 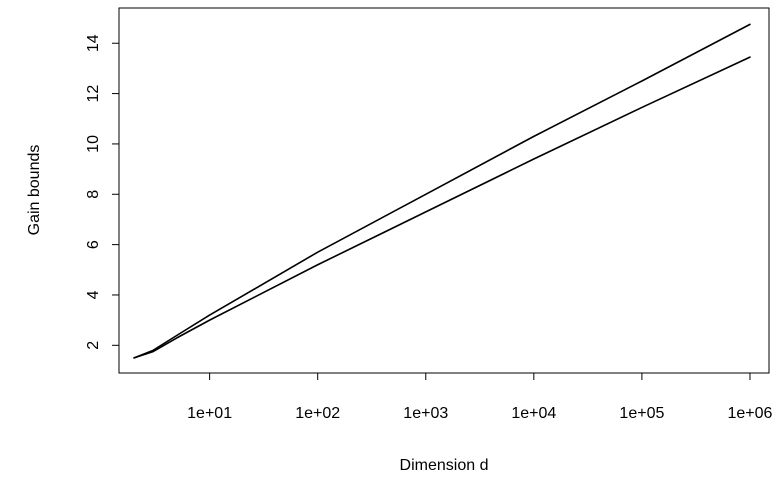 I want to click on x-tick-label: 1e+03, so click(x=425, y=413).